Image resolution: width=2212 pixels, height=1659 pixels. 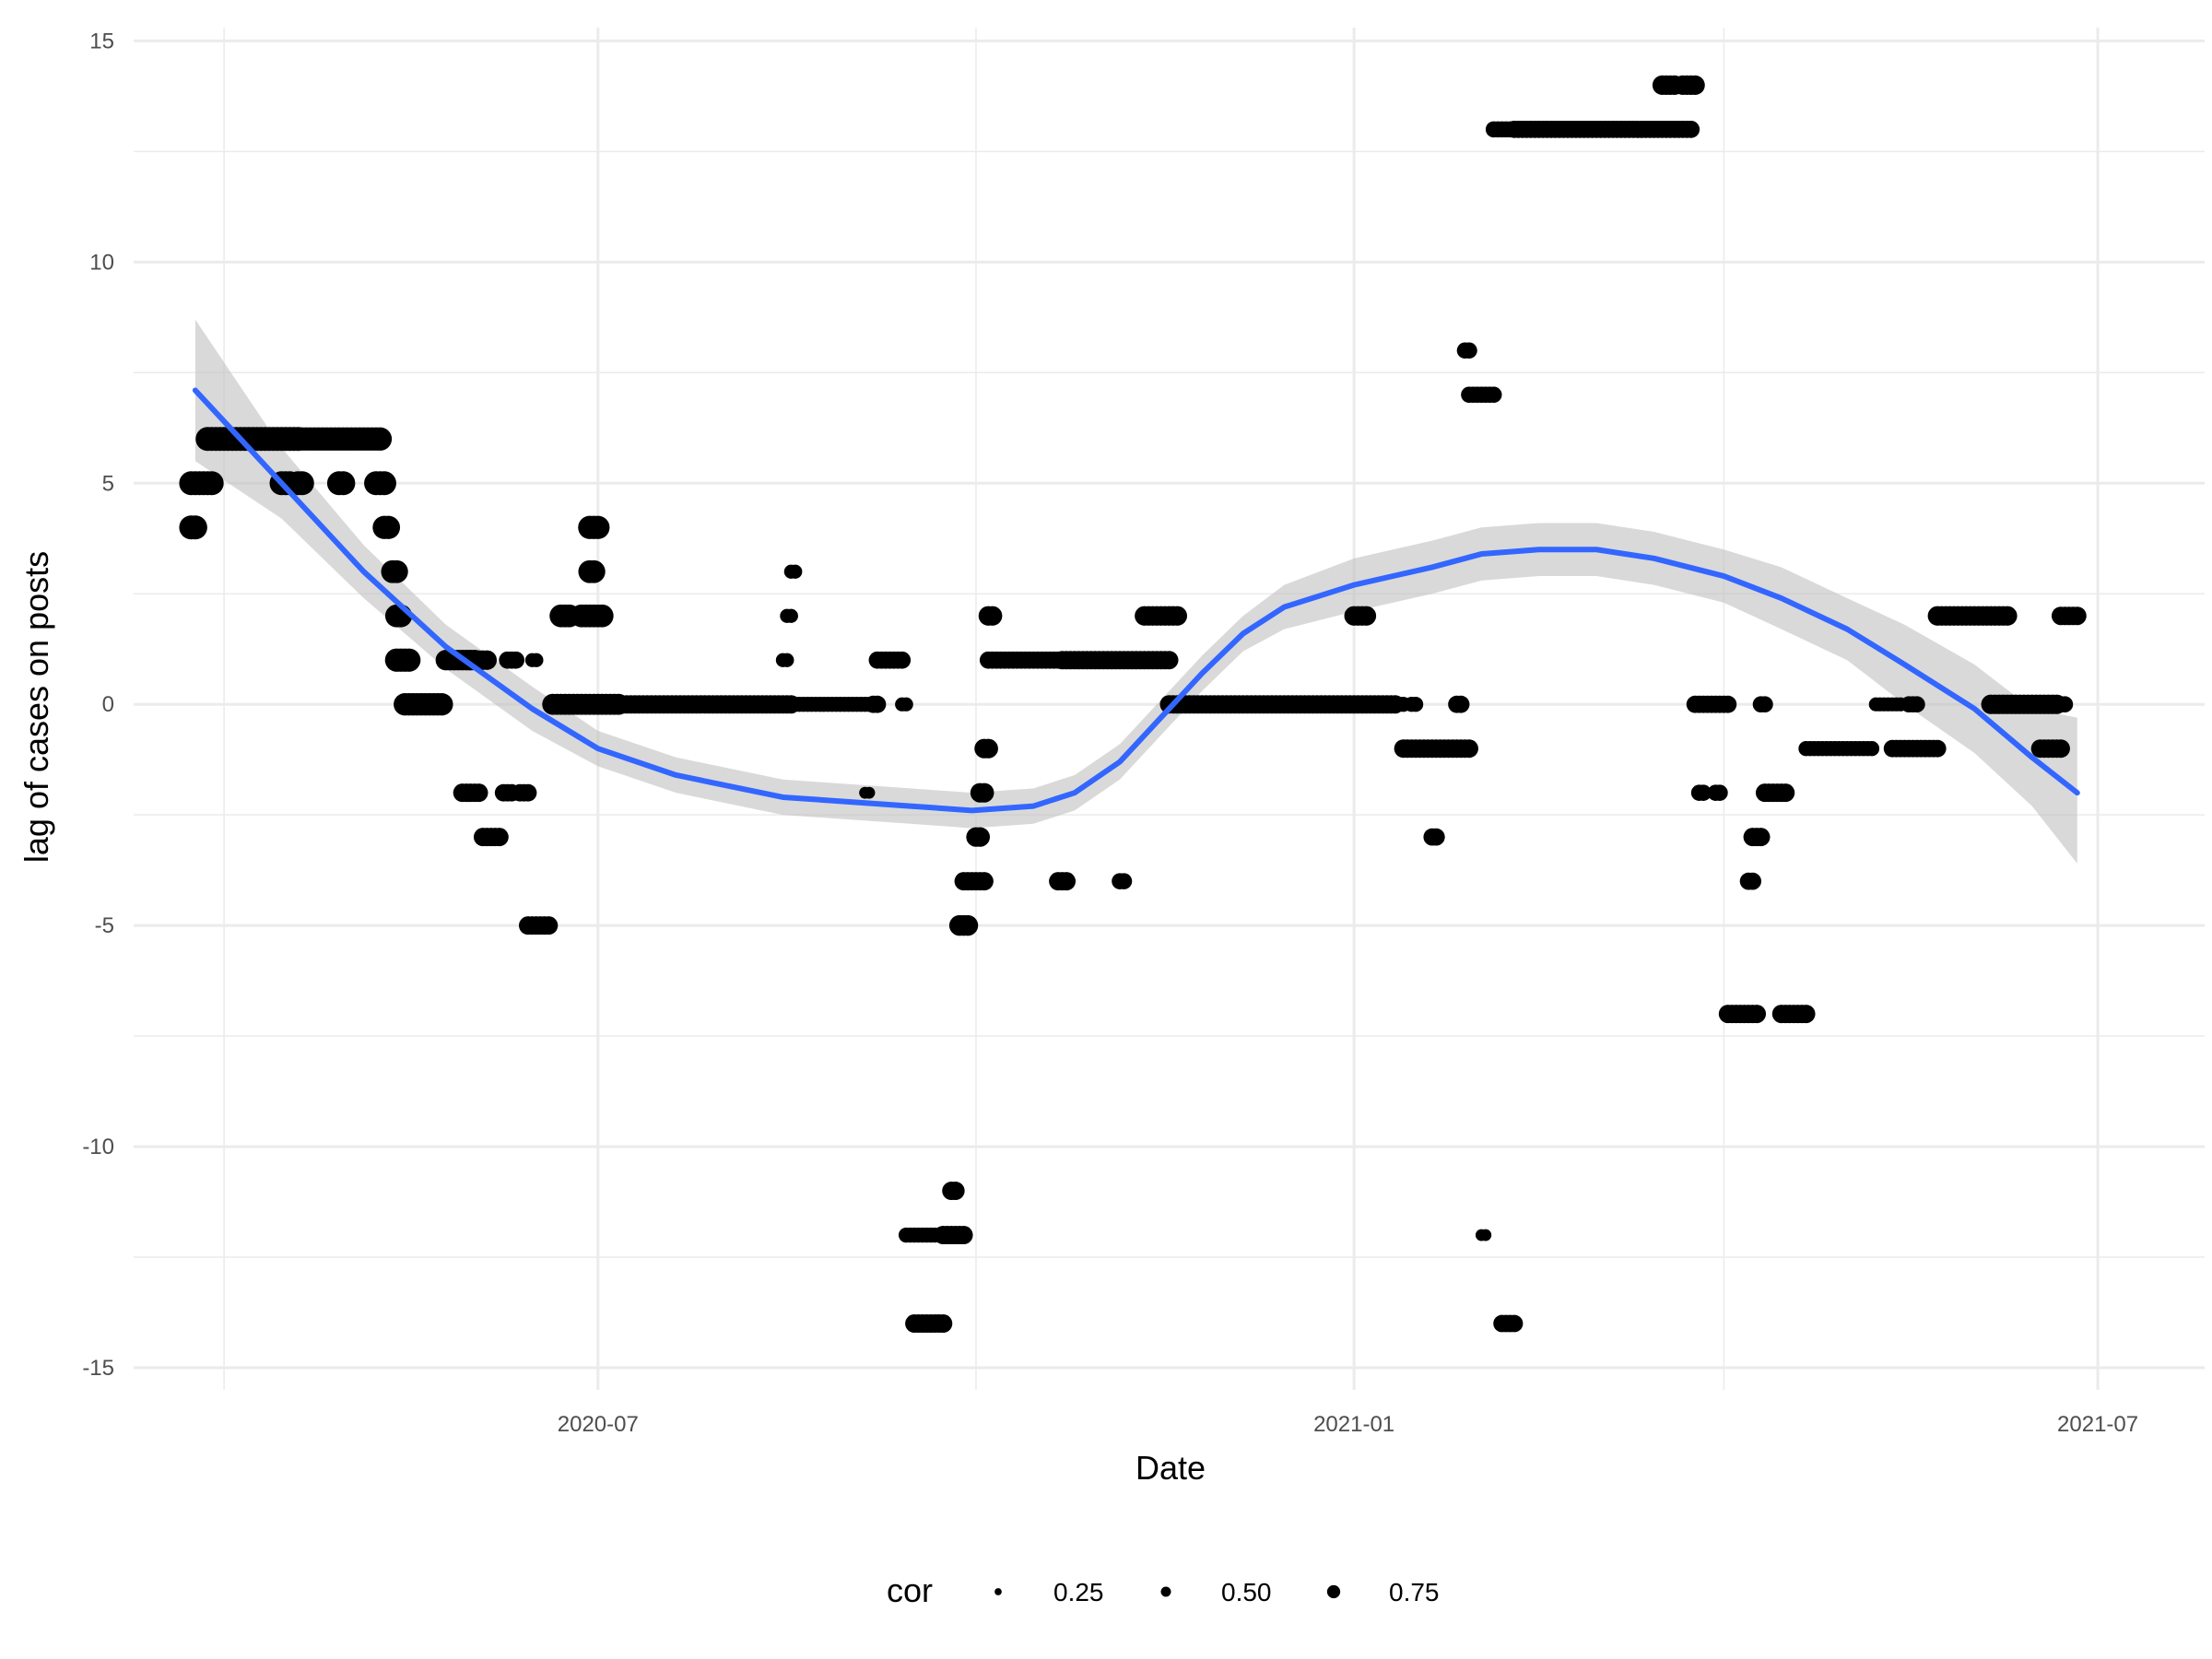 What do you see at coordinates (1049, 1592) in the screenshot?
I see `legend-entry: 0.25` at bounding box center [1049, 1592].